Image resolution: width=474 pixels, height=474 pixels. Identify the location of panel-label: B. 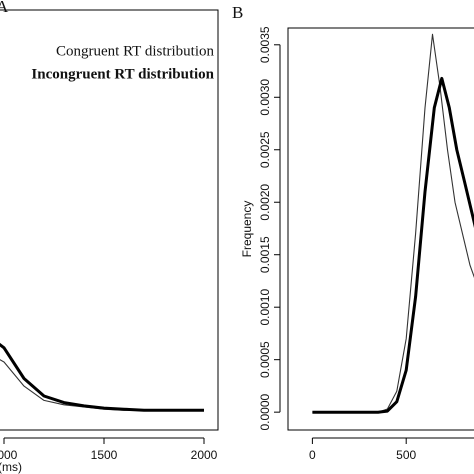
(237, 12).